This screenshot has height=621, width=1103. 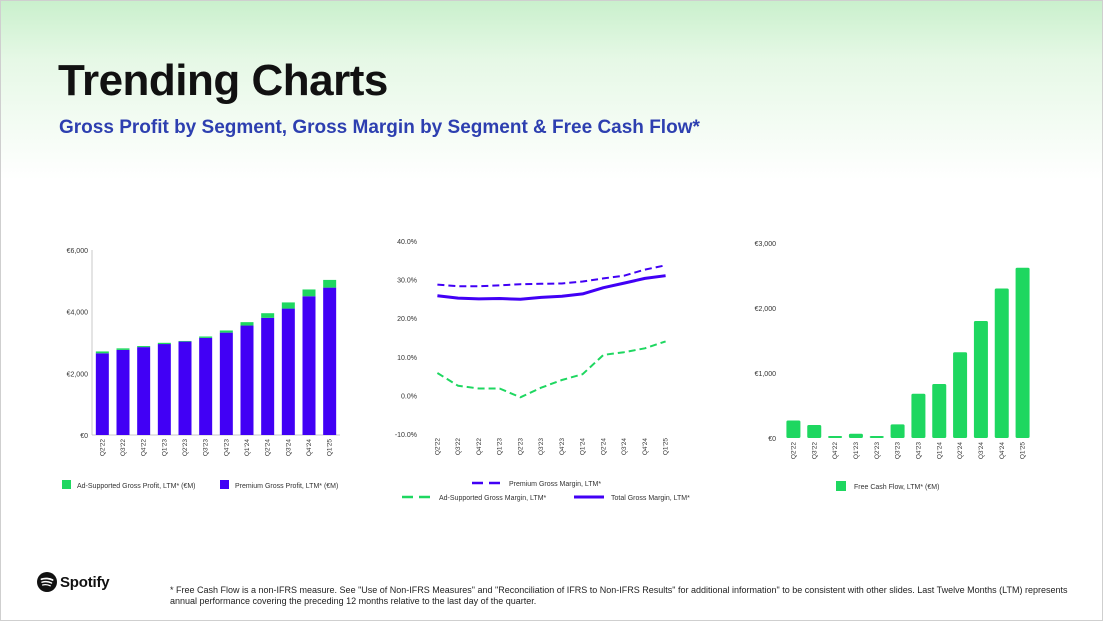 I want to click on y-tick-label: €3,000, so click(x=766, y=244).